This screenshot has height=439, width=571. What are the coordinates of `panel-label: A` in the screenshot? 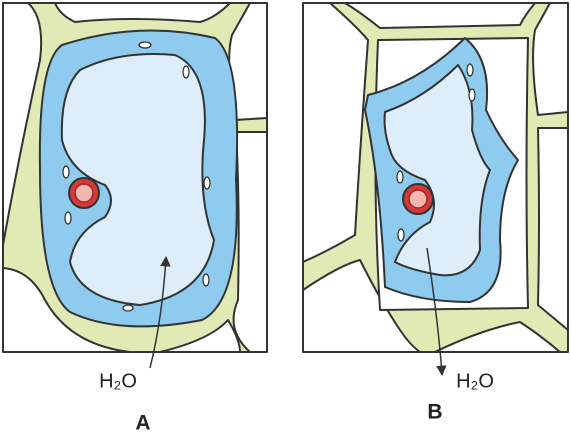 It's located at (142, 423).